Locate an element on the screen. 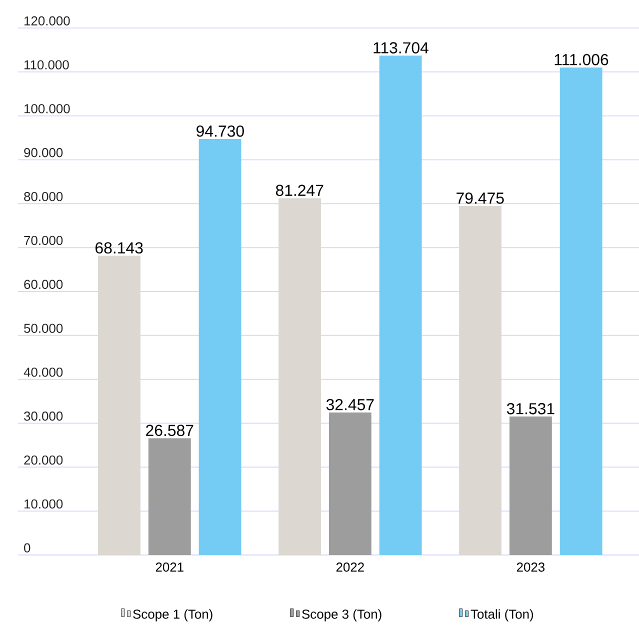 The width and height of the screenshot is (639, 634). x-tick-label: 2021 is located at coordinates (170, 567).